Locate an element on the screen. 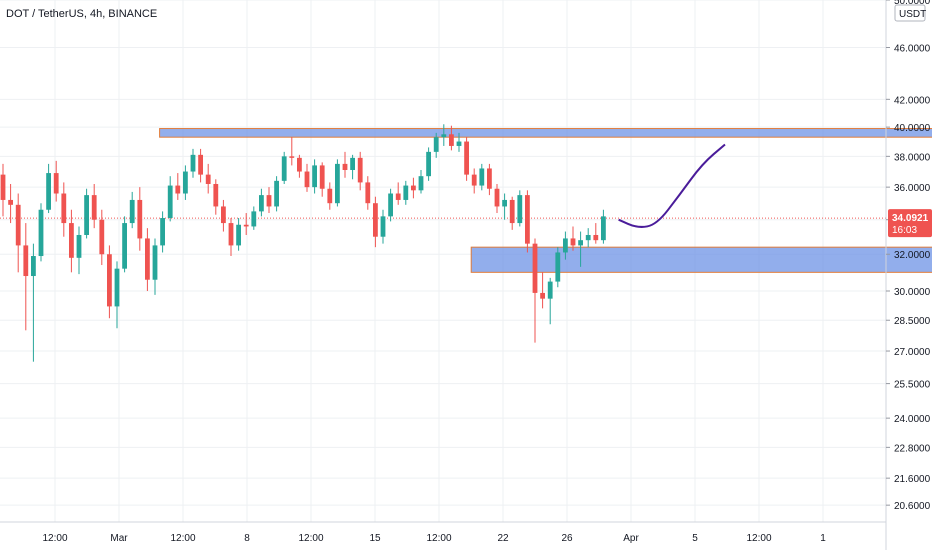 This screenshot has width=932, height=555. price-tick-label: 36.0000 is located at coordinates (912, 188).